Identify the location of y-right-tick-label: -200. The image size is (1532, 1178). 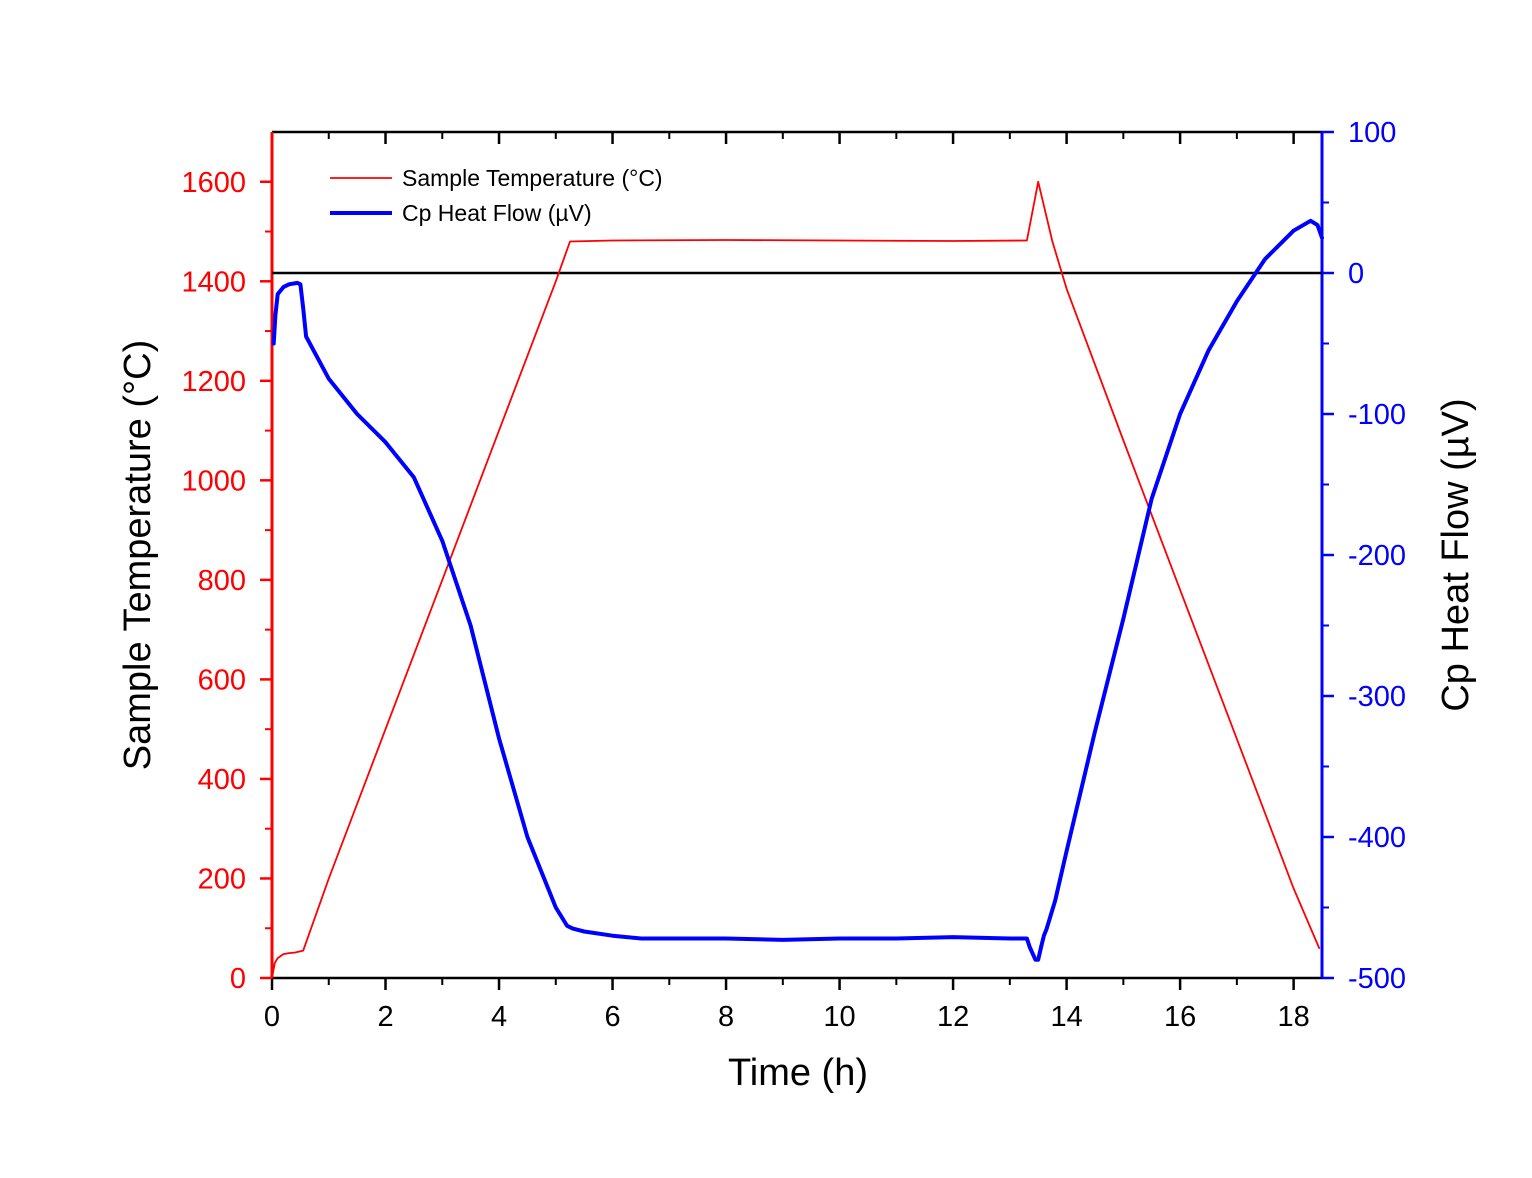
(1377, 556).